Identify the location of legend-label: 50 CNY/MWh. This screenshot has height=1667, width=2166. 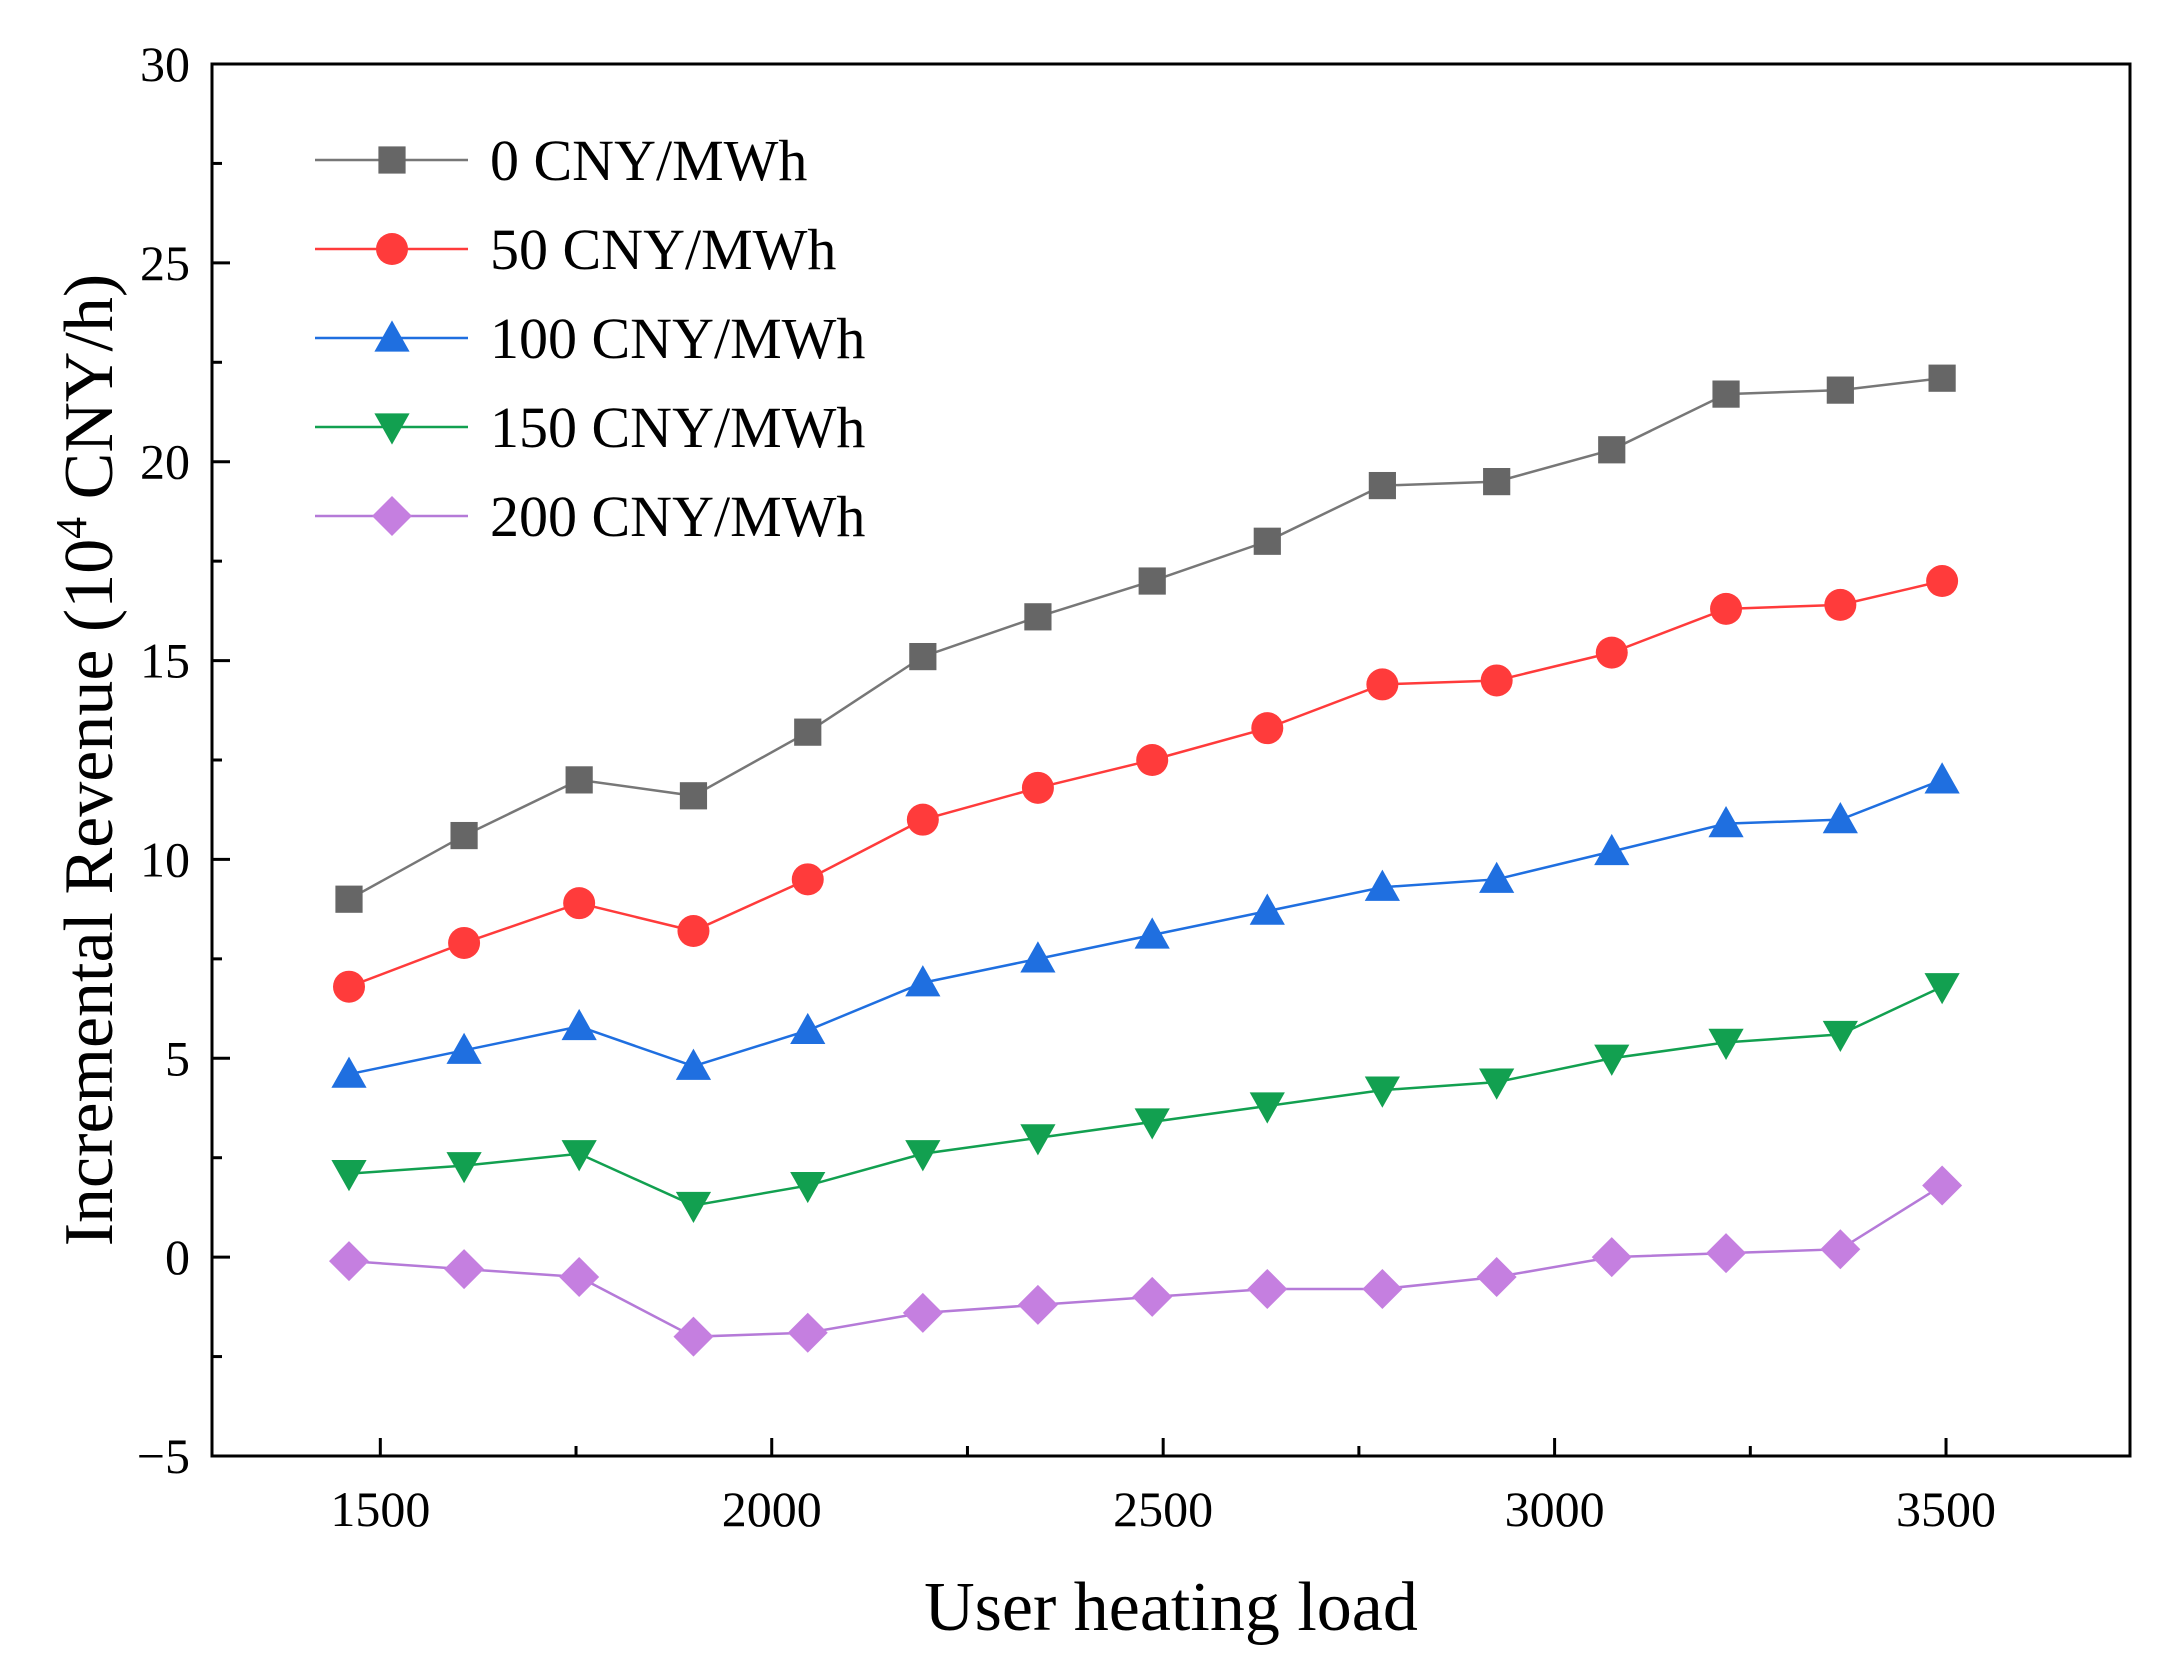
(663, 249).